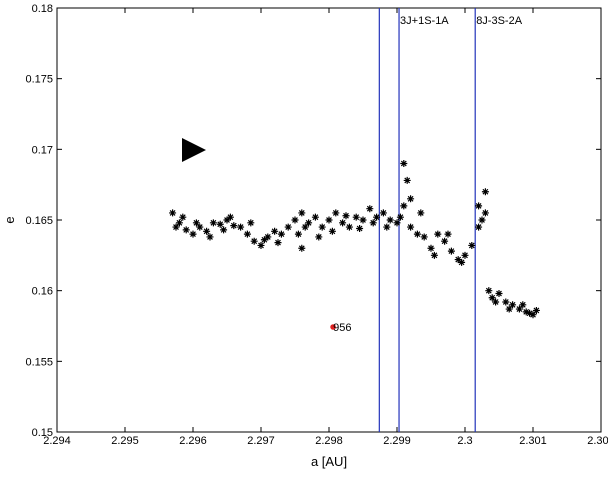  What do you see at coordinates (329, 441) in the screenshot?
I see `x-tick-label: 2.298` at bounding box center [329, 441].